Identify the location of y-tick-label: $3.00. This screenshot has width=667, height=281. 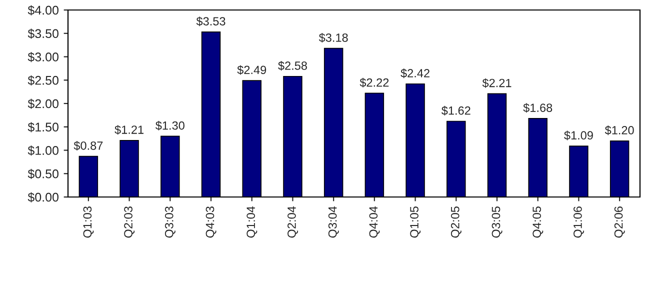
(43, 57).